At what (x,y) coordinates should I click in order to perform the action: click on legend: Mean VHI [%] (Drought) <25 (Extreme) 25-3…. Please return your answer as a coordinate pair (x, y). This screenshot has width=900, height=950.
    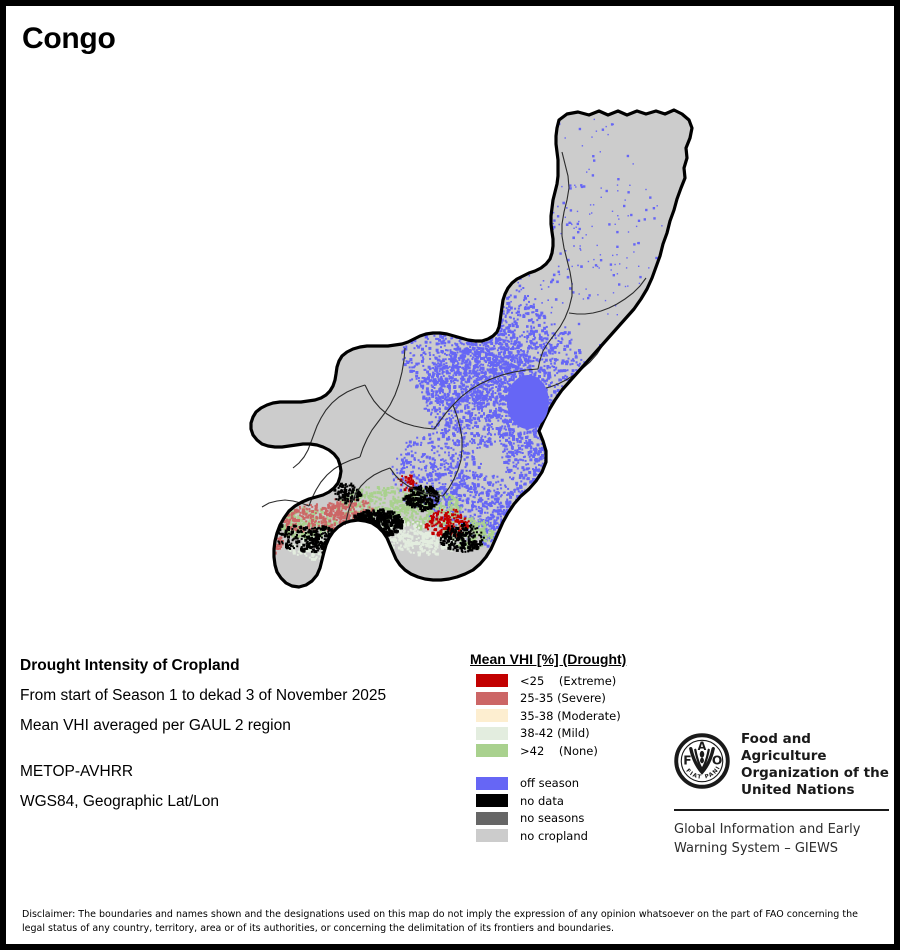
    Looking at the image, I should click on (570, 748).